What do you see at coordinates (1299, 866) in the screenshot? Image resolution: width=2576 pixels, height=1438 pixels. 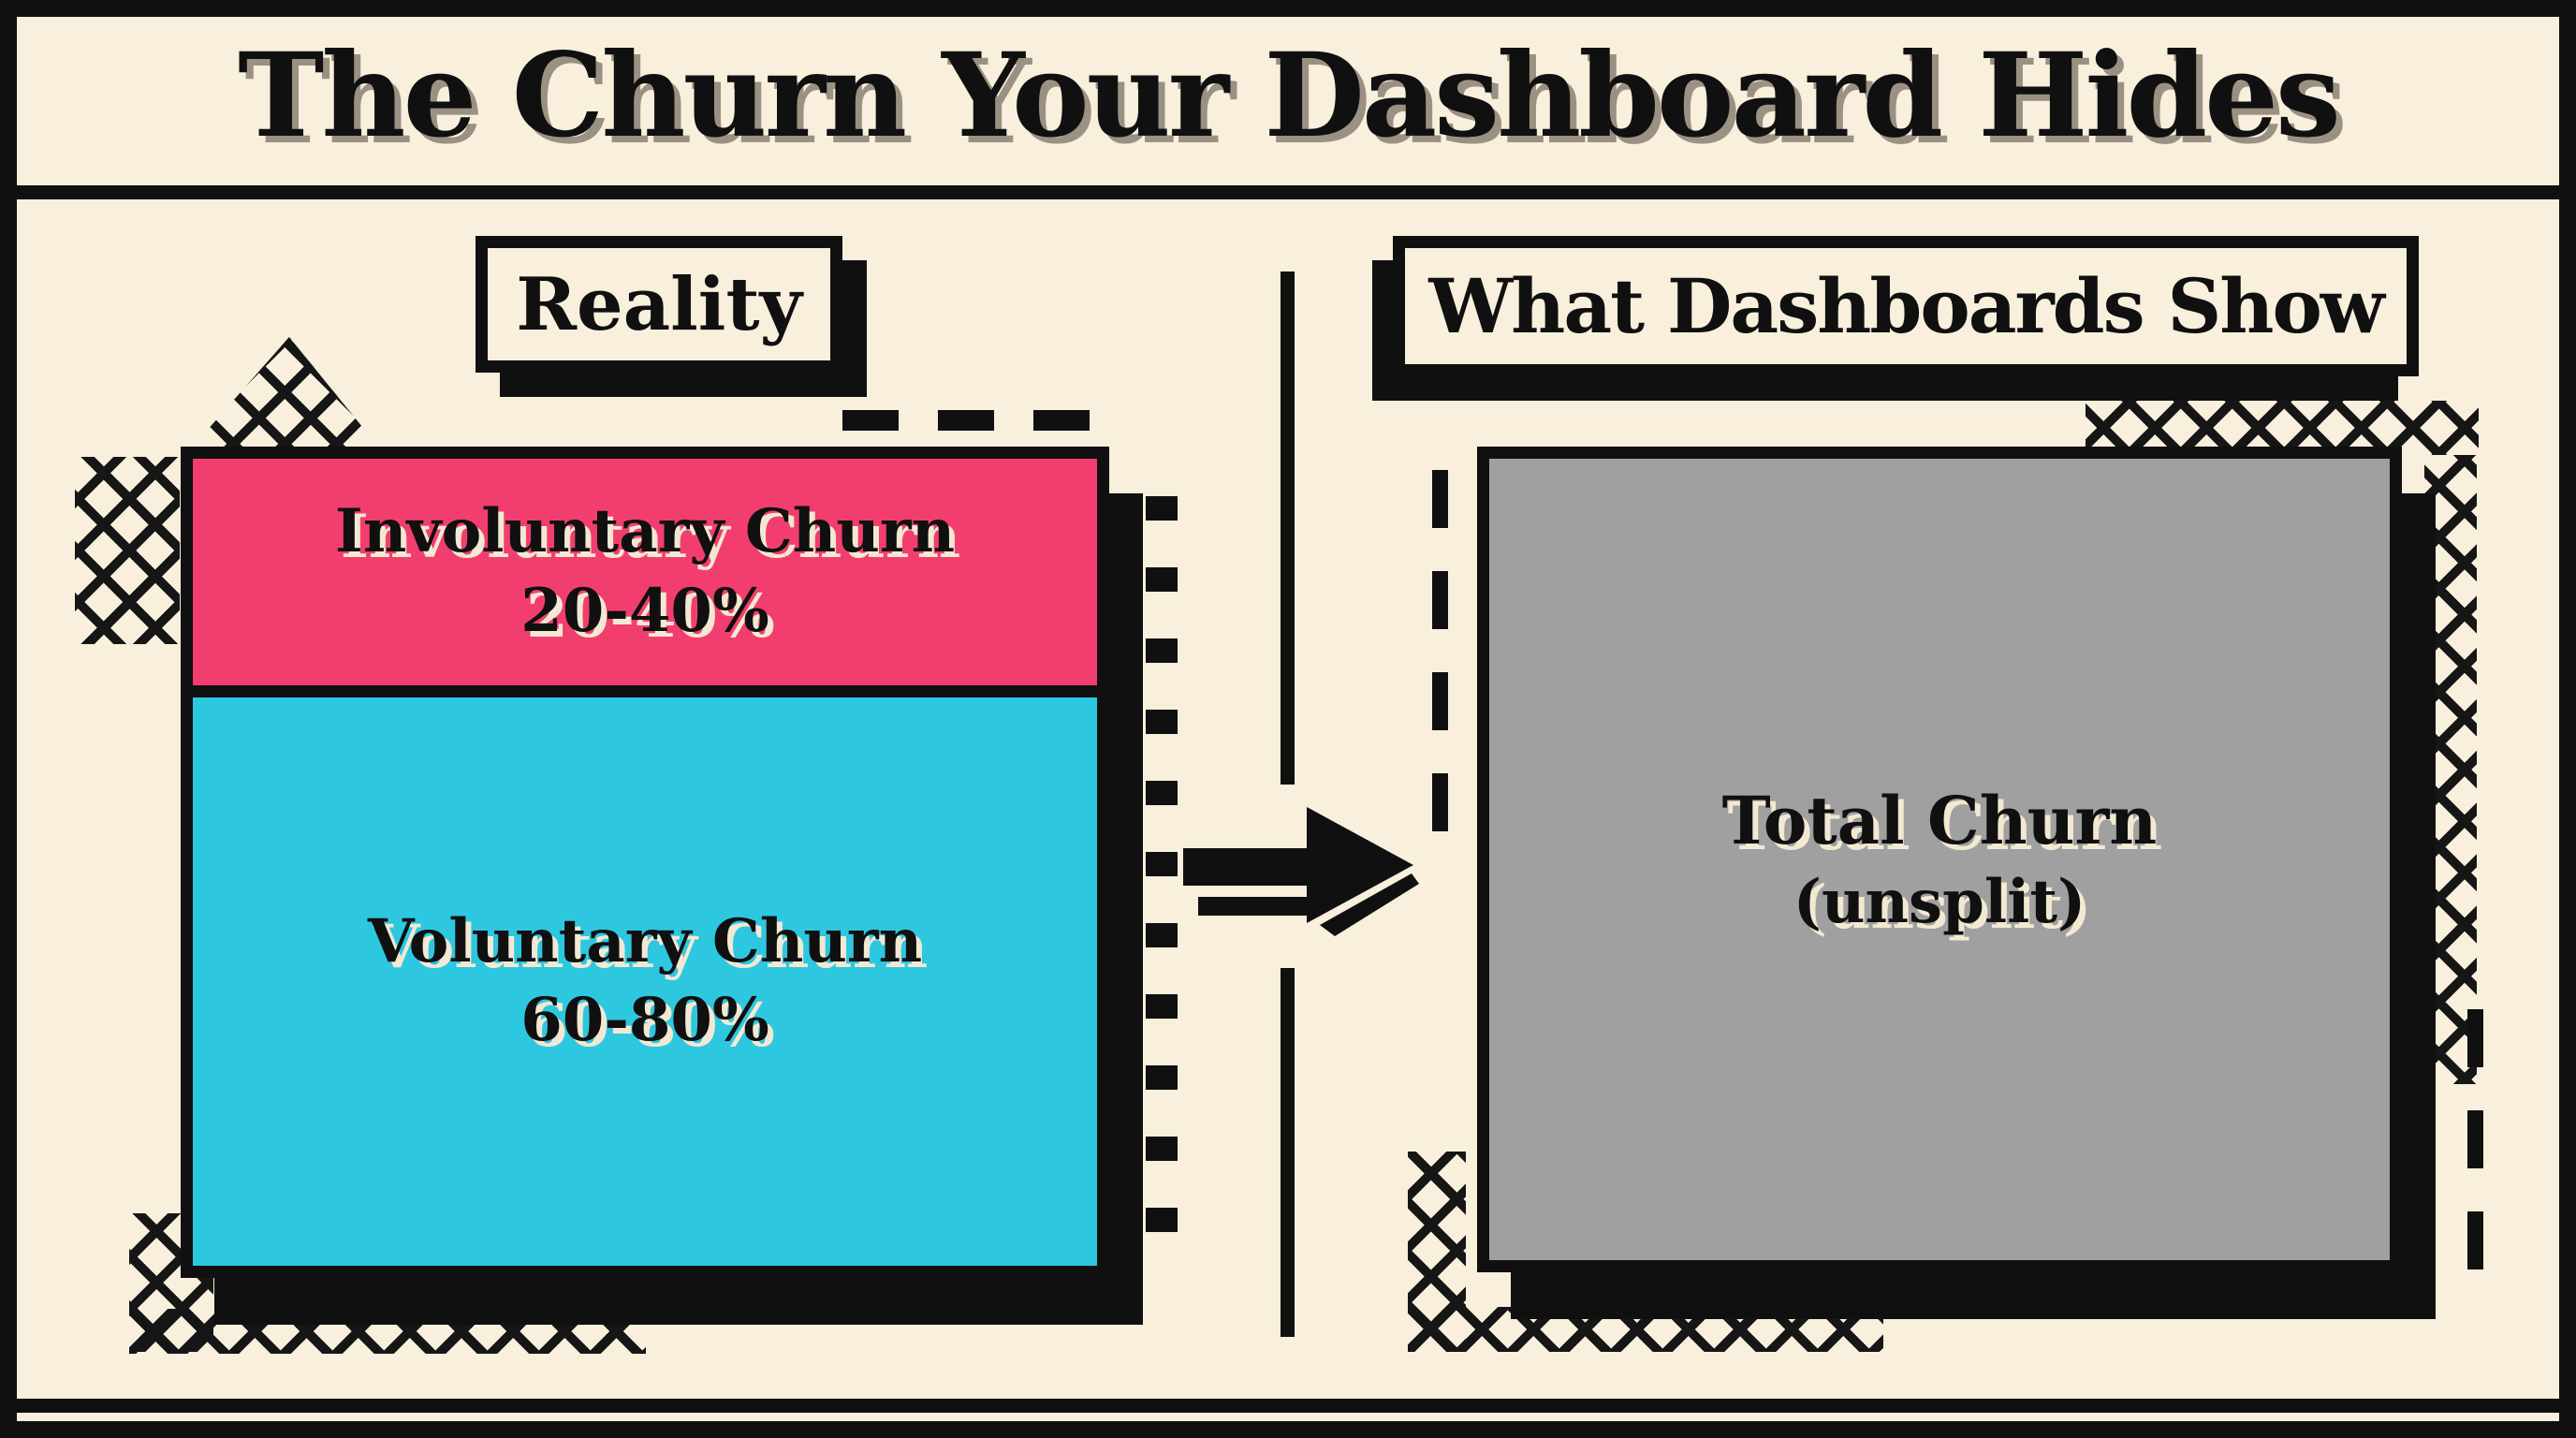 I see `right-arrow-icon` at bounding box center [1299, 866].